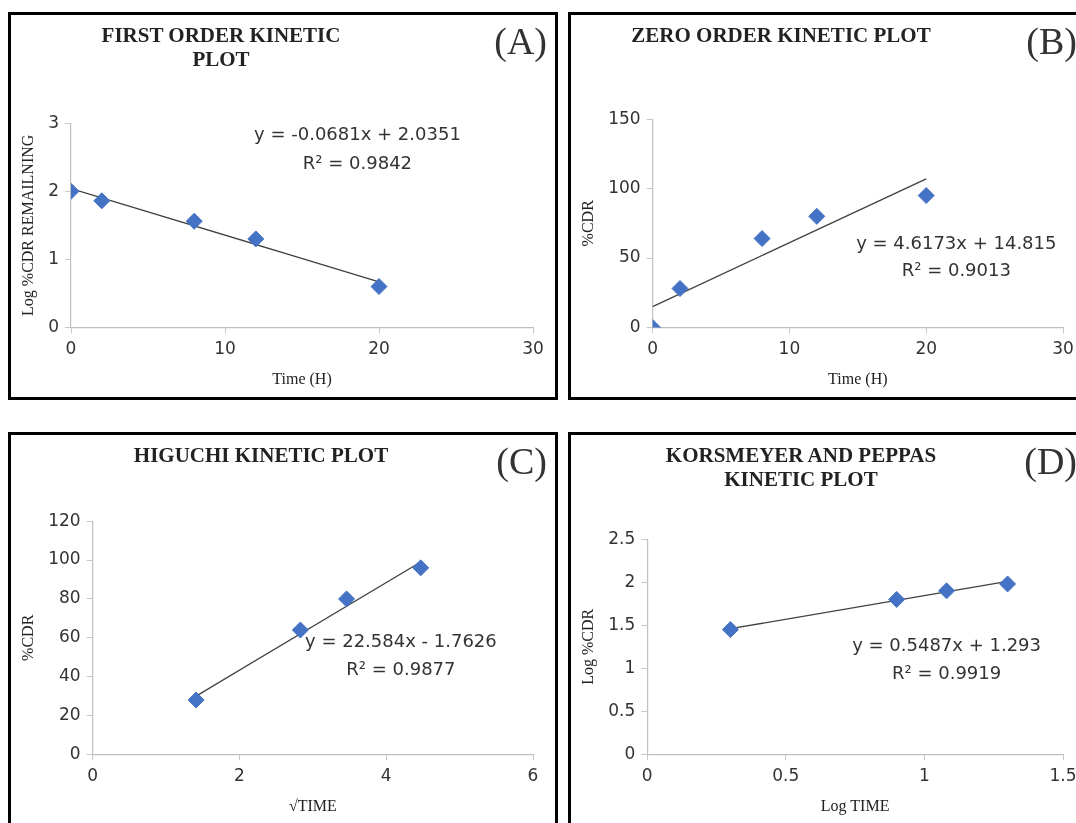 Image resolution: width=1076 pixels, height=823 pixels. I want to click on annotation: y = 0.5487x + 1.293, so click(947, 645).